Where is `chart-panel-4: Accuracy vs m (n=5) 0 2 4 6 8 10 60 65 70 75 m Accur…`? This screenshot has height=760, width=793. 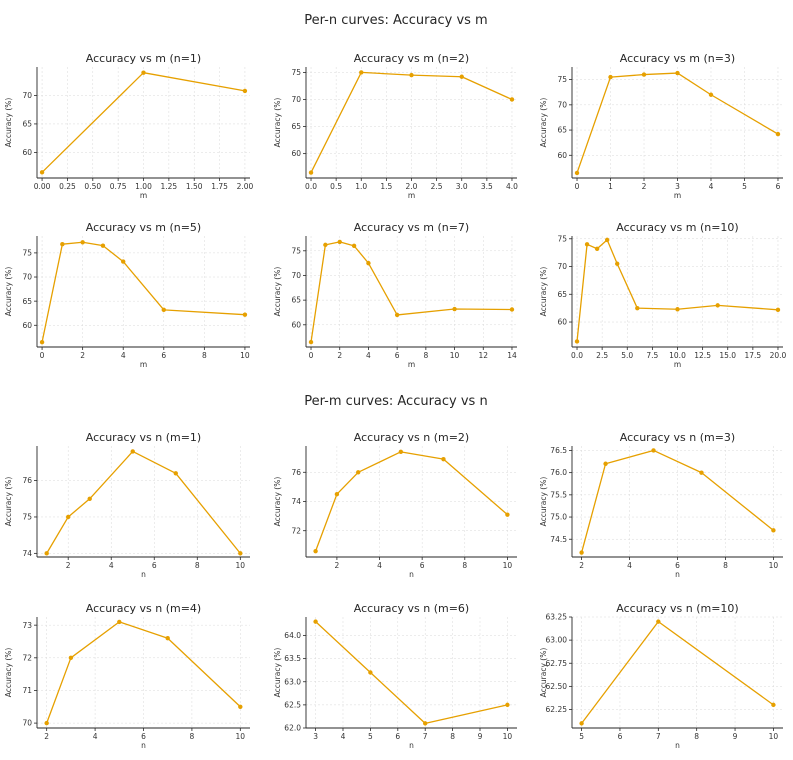
chart-panel-4: Accuracy vs m (n=5) 0 2 4 6 8 10 60 65 70 75 m Accur… is located at coordinates (127, 295).